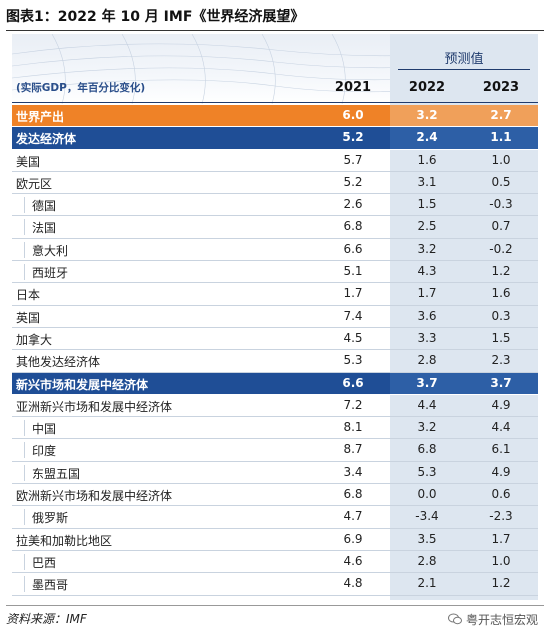  I want to click on watermark-text: 粤开志恒宏观, so click(501, 620).